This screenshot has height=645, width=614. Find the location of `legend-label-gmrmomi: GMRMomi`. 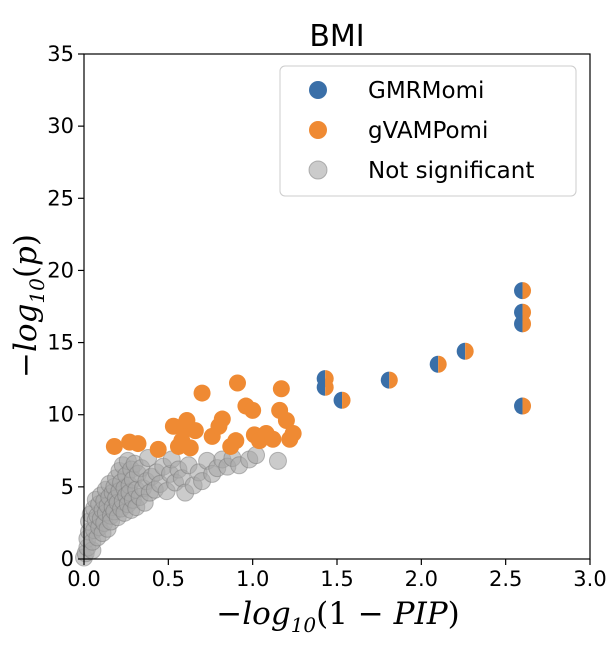

legend-label-gmrmomi: GMRMomi is located at coordinates (426, 91).